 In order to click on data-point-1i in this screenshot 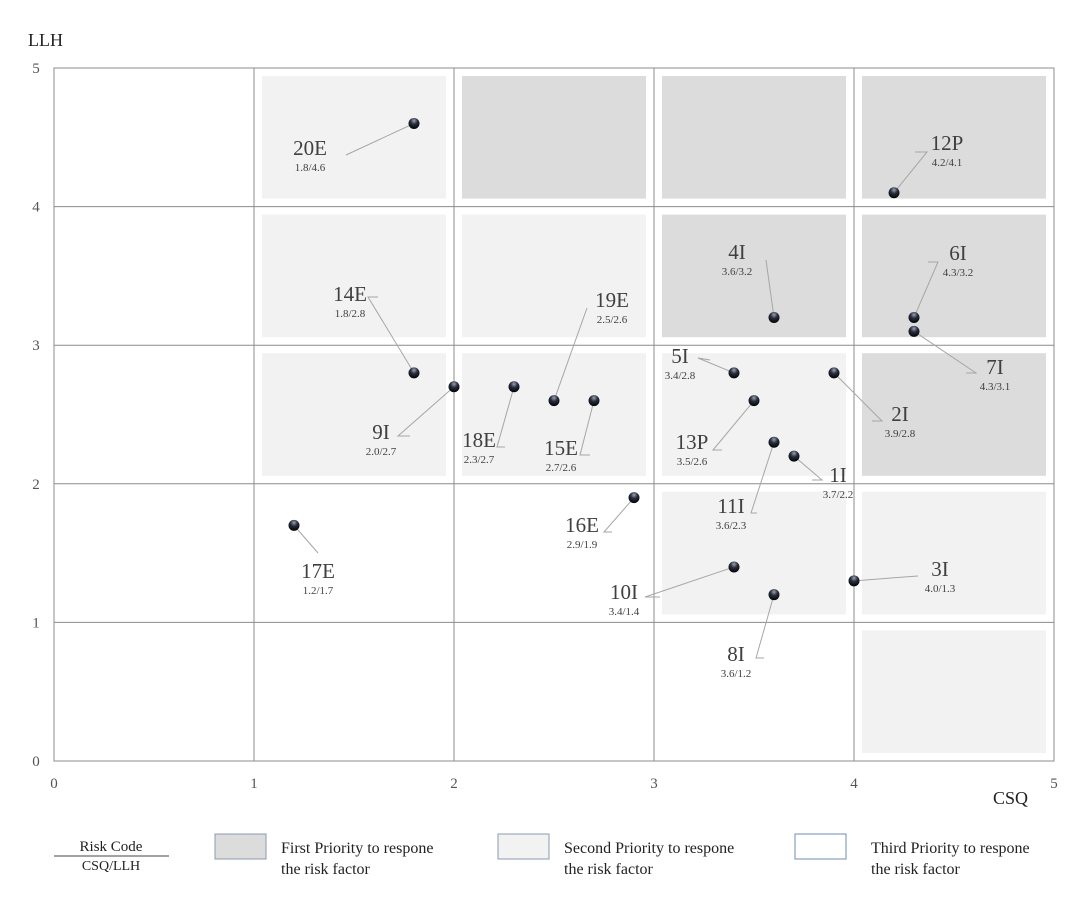, I will do `click(794, 456)`.